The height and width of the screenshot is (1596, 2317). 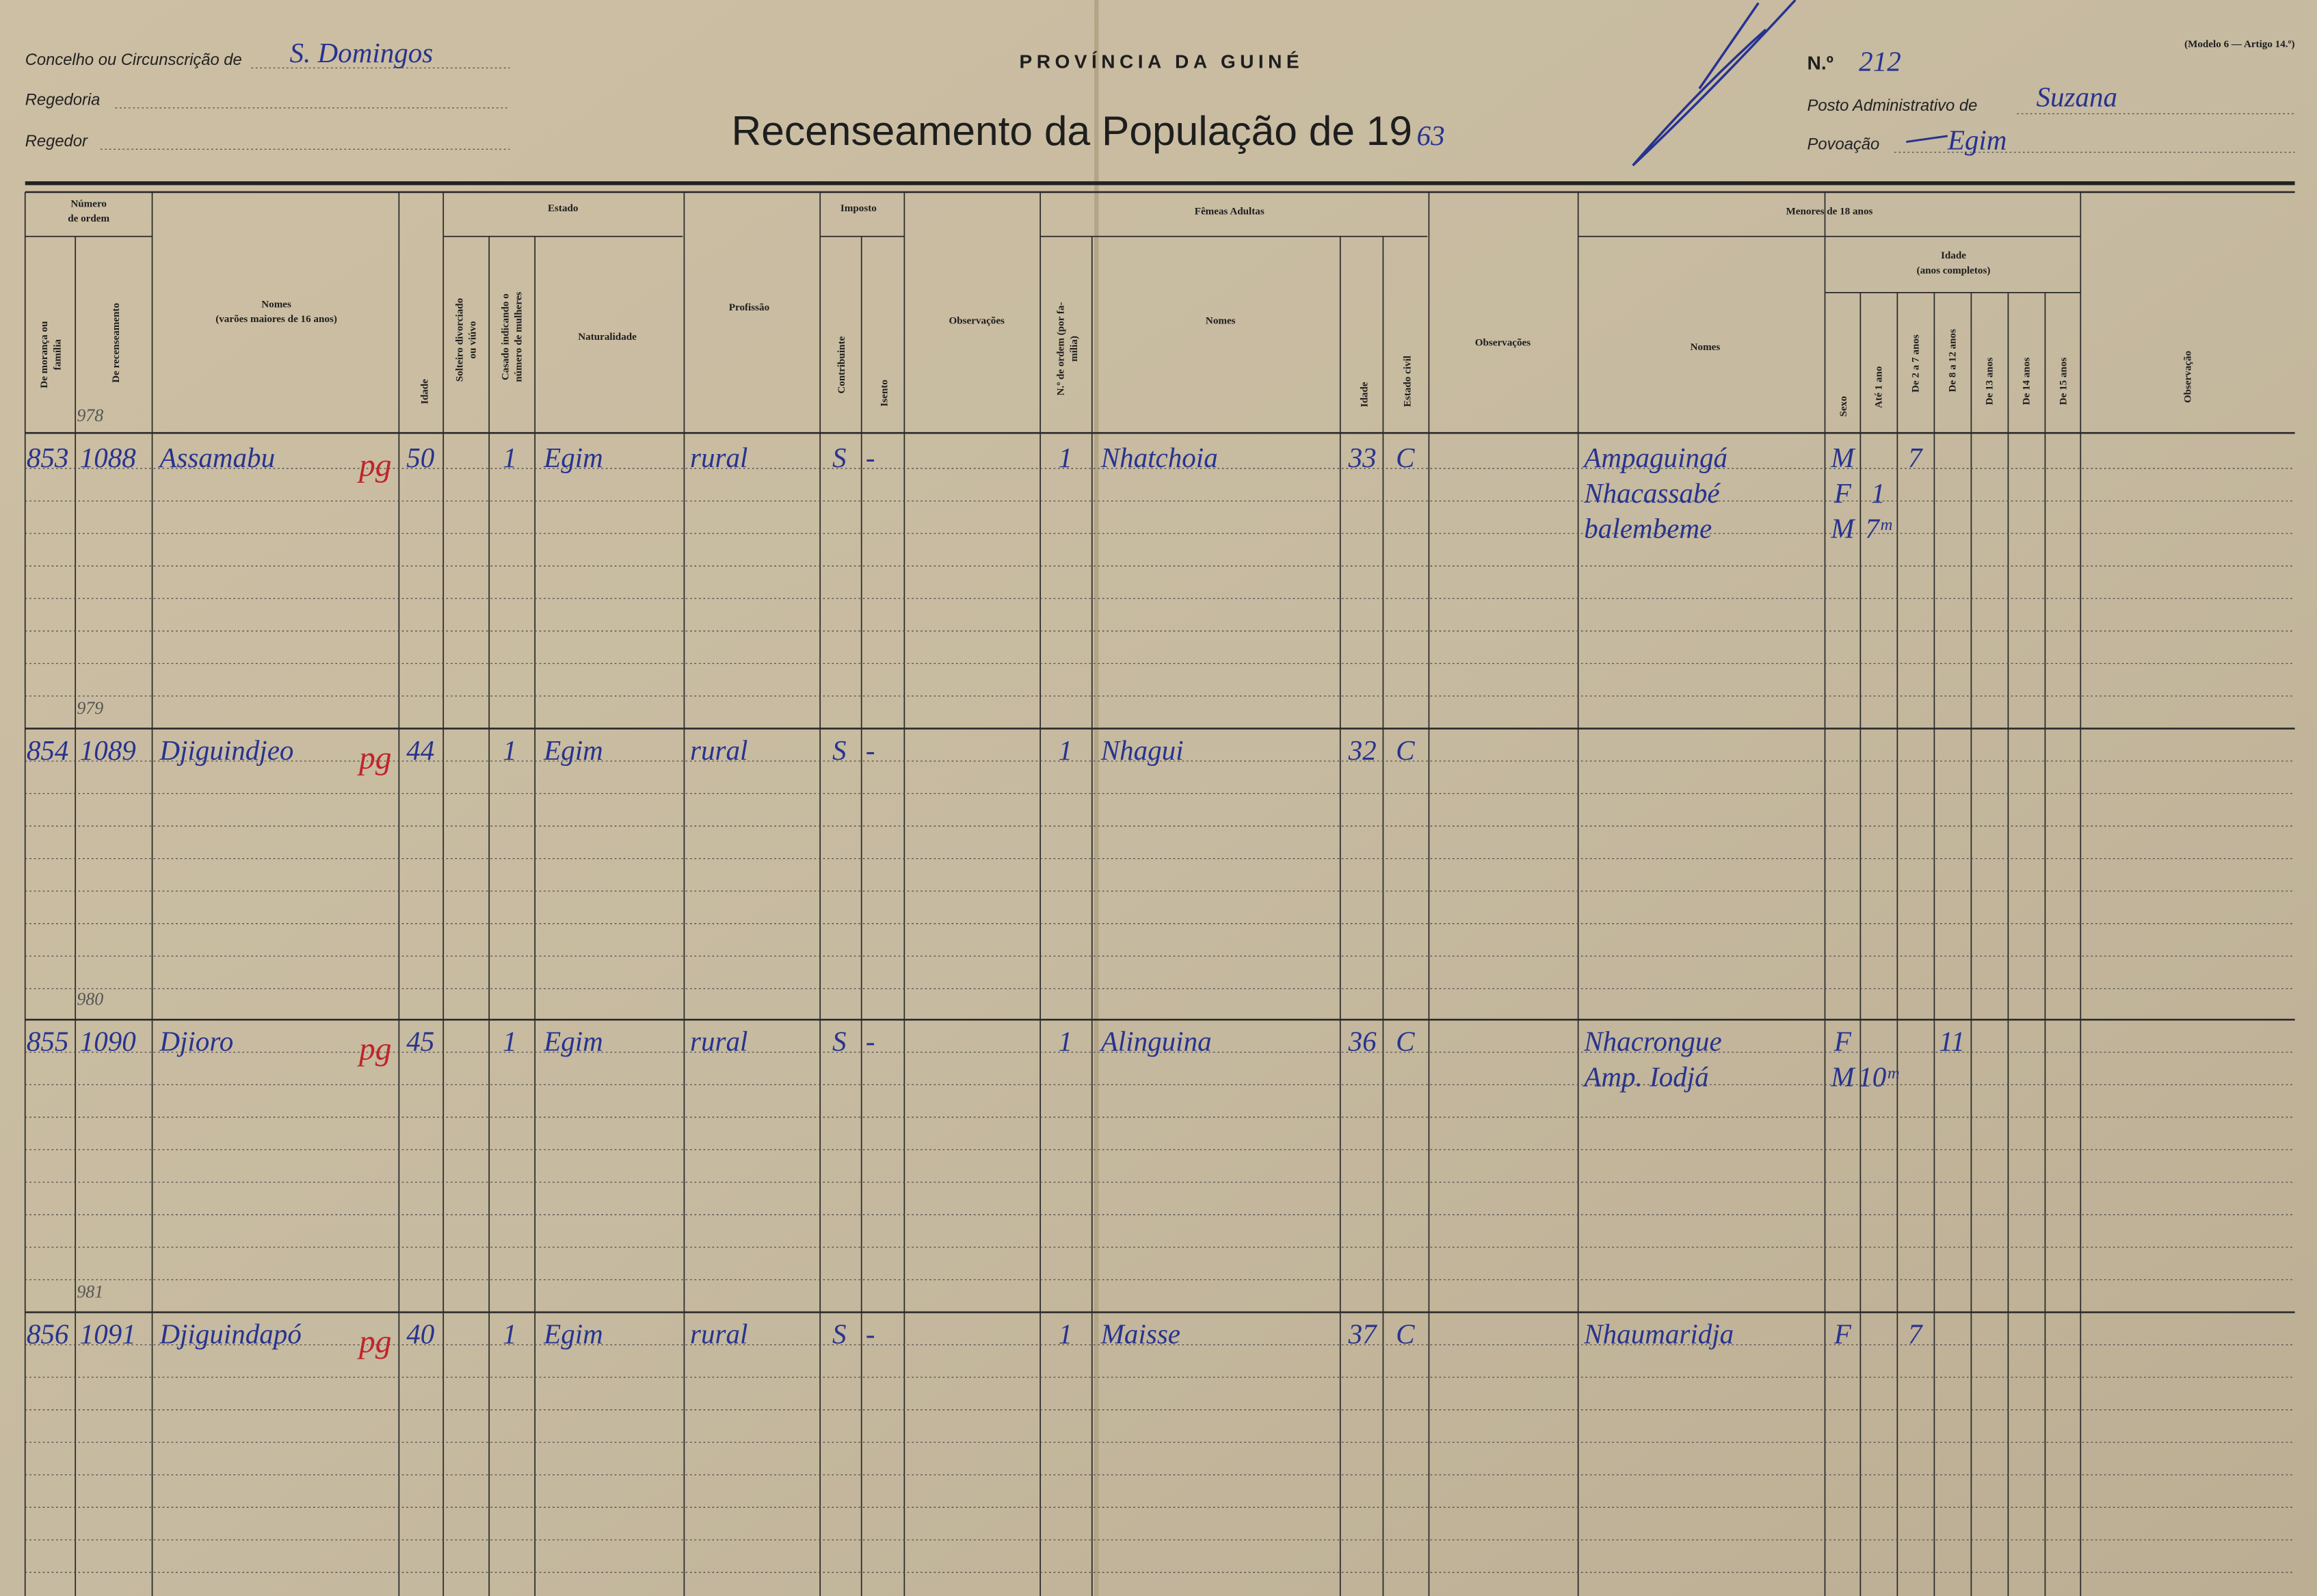 I want to click on minor-name: Nhaumaridja, so click(x=1658, y=1333).